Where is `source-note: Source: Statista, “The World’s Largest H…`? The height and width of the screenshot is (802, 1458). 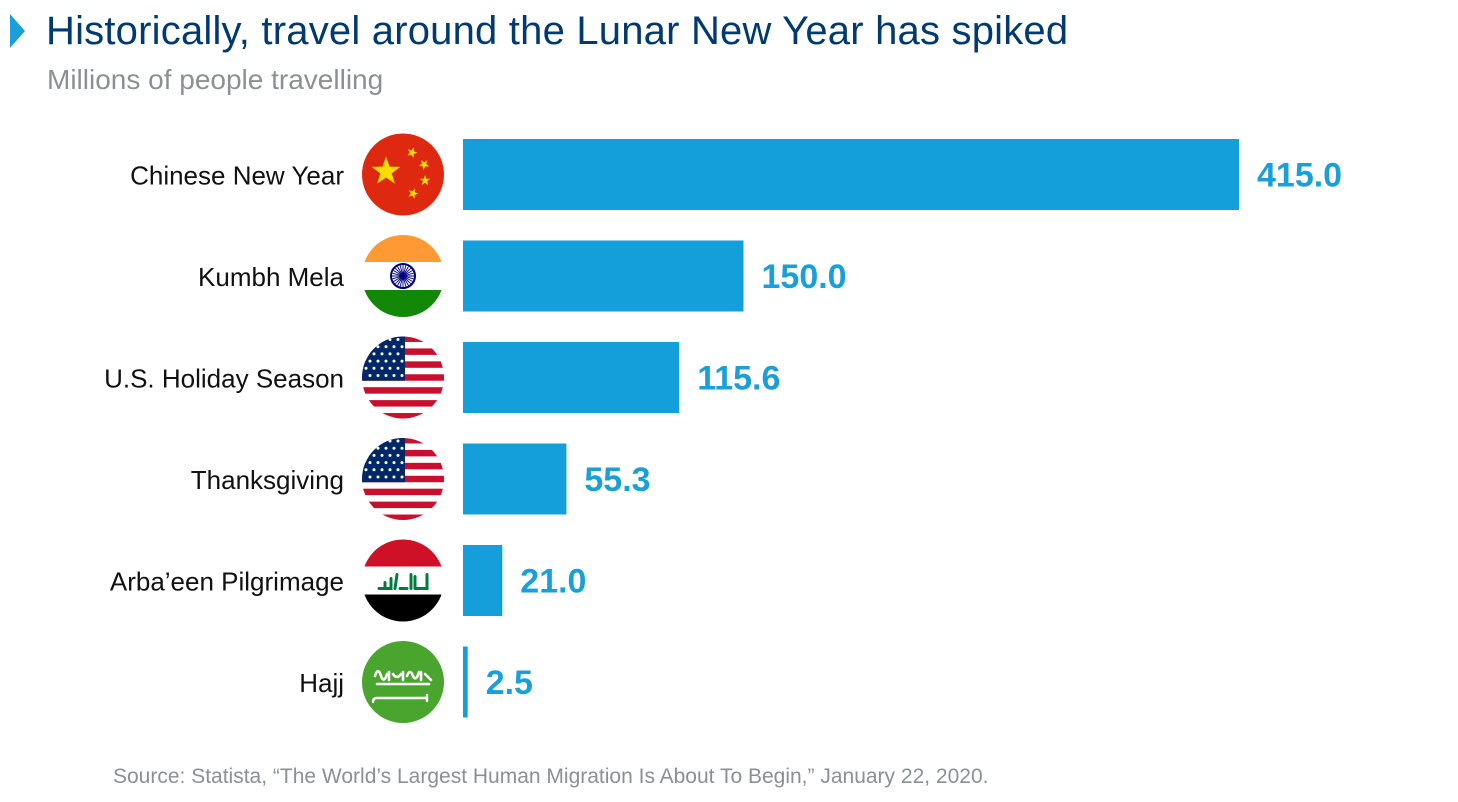
source-note: Source: Statista, “The World’s Largest H… is located at coordinates (551, 776).